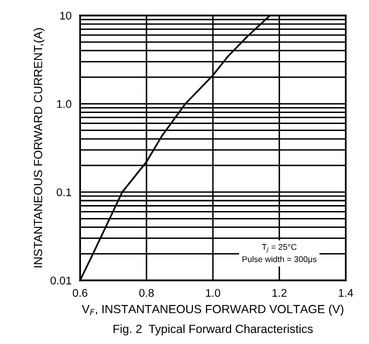 The height and width of the screenshot is (344, 369). I want to click on x-tick-label: 1.2, so click(279, 292).